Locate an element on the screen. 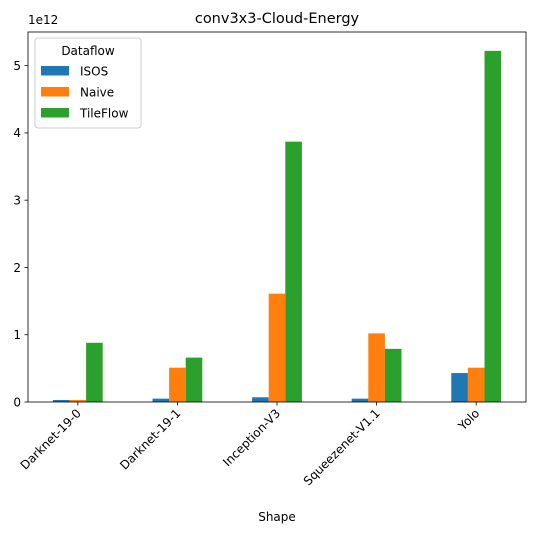 This screenshot has width=534, height=539. x-tick-label: Darknet-19-1 is located at coordinates (150, 439).